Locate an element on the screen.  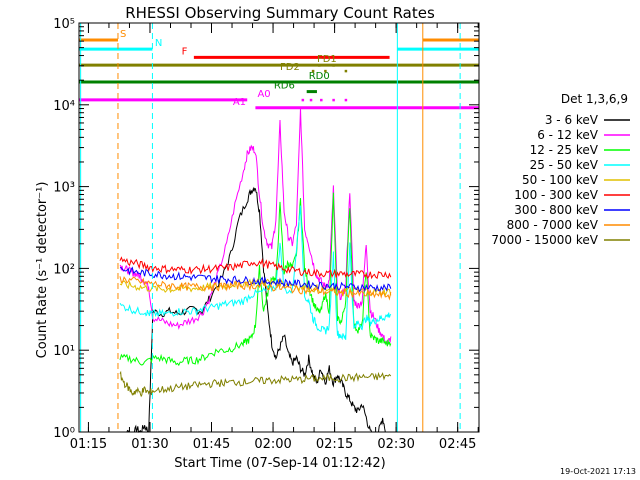
x-tick-label-02-30: 02:30 is located at coordinates (395, 444).